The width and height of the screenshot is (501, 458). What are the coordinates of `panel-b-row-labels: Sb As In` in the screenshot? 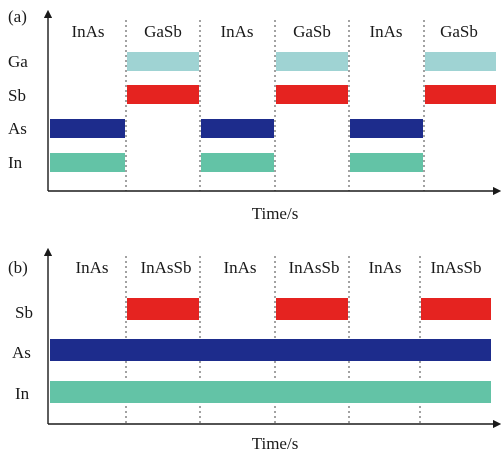 It's located at (22, 353).